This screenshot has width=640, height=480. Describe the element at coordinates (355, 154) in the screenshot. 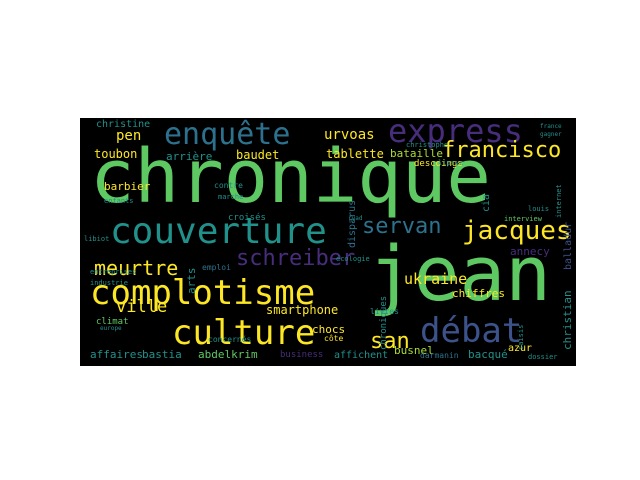

I see `word-bataille: tablette` at that location.